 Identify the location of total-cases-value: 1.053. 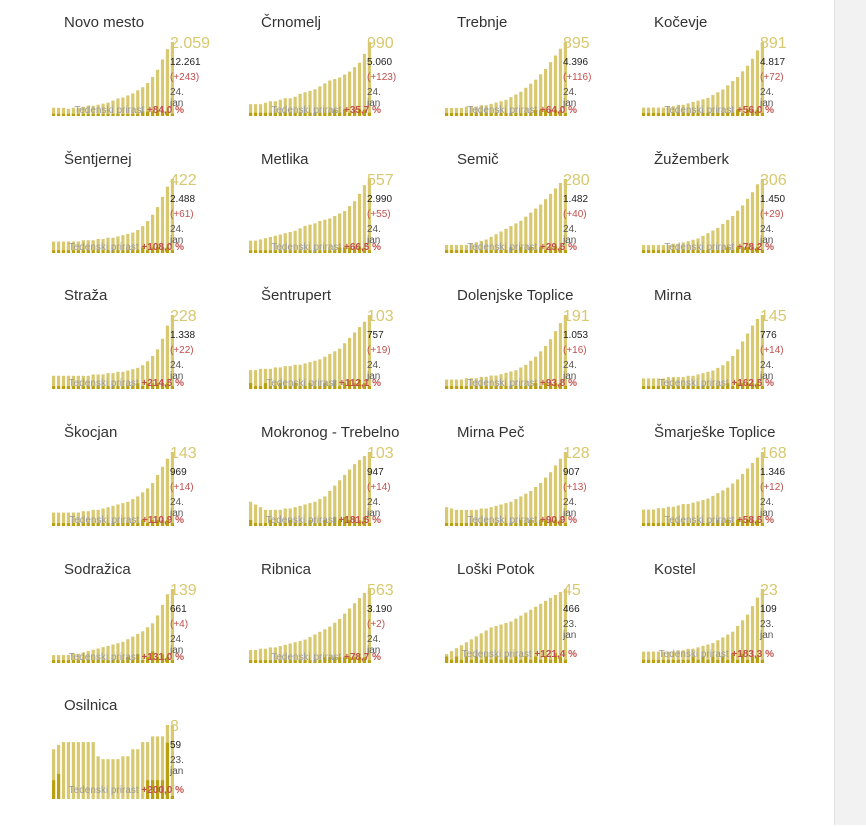
(576, 335).